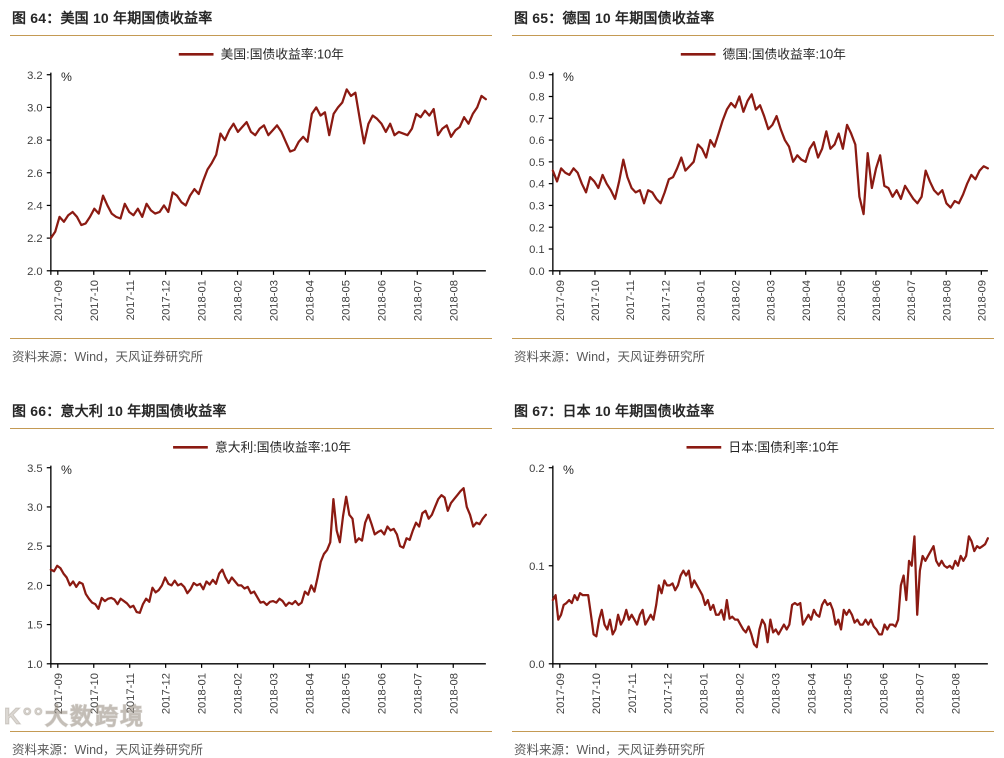  What do you see at coordinates (35, 665) in the screenshot?
I see `svg-text: 1.0` at bounding box center [35, 665].